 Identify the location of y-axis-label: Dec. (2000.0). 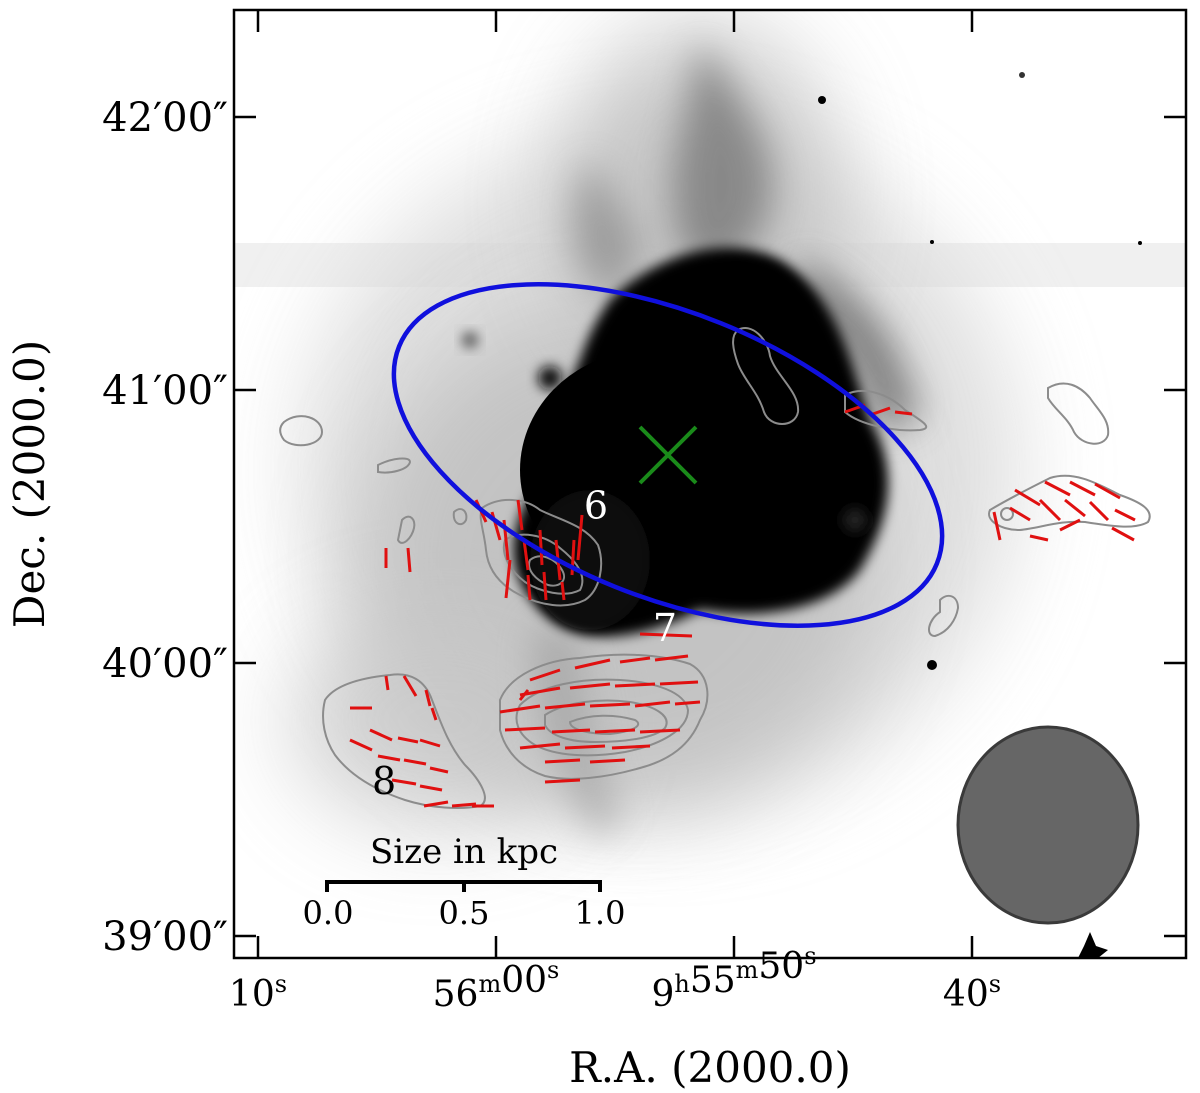
(29, 484).